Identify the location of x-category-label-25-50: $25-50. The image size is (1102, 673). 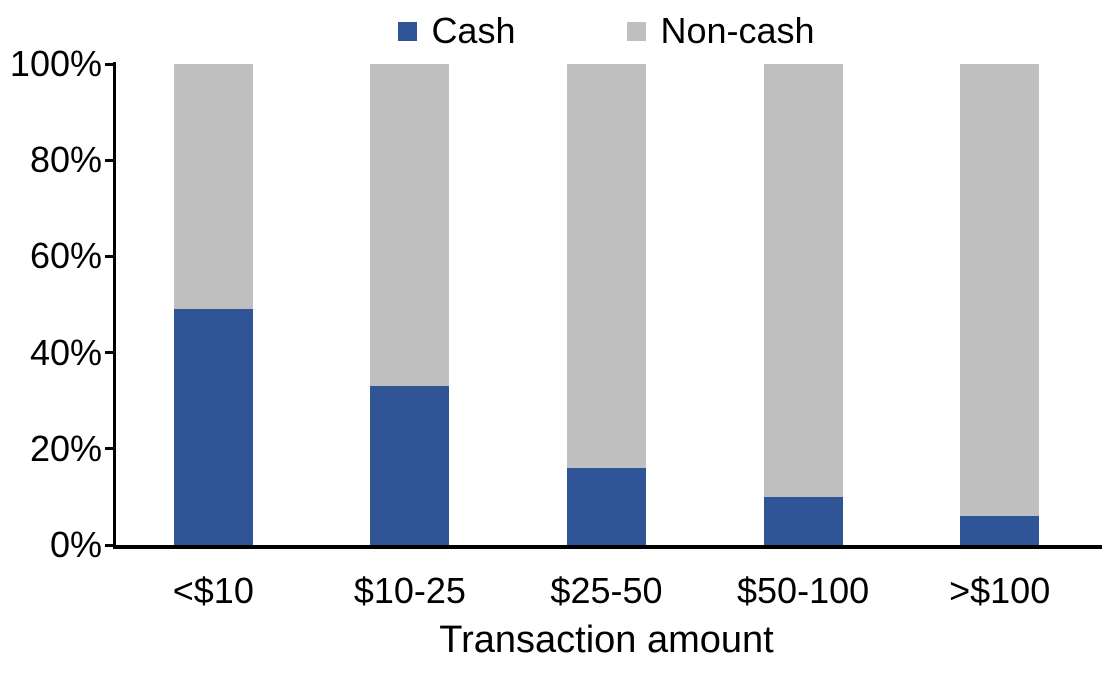
(606, 590).